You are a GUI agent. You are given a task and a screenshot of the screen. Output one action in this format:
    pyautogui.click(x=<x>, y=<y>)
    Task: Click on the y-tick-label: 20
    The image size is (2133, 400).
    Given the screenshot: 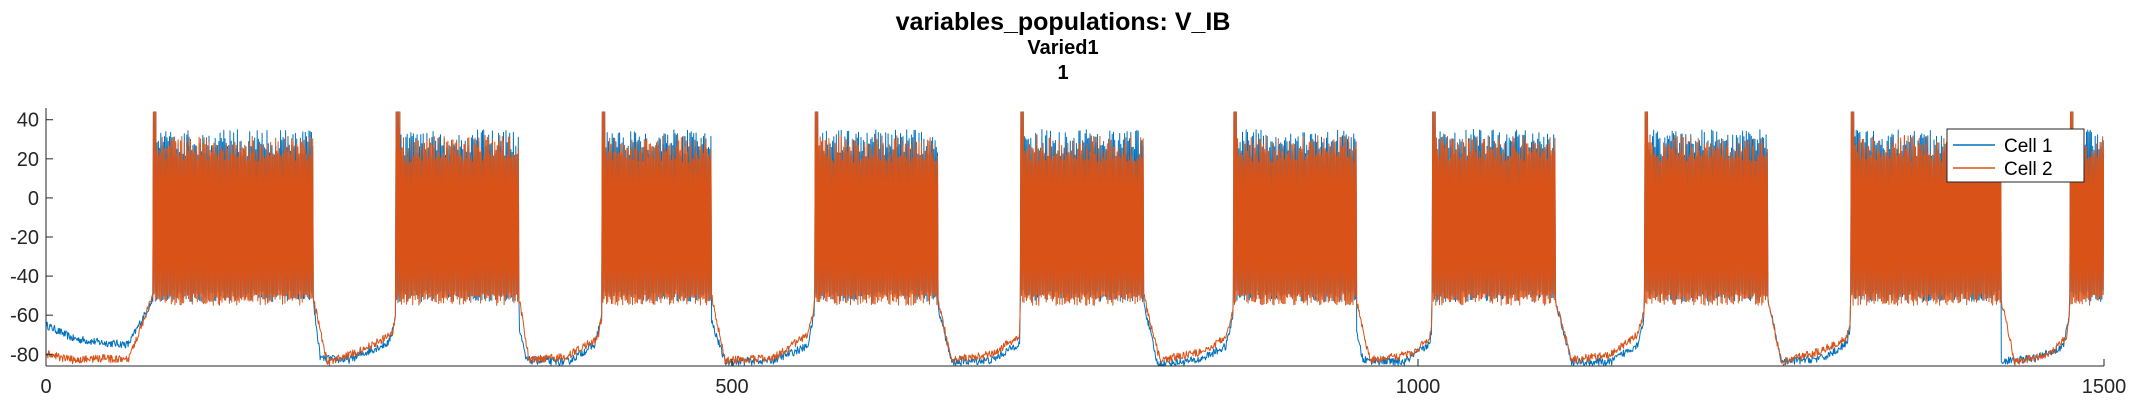 What is the action you would take?
    pyautogui.click(x=28, y=160)
    